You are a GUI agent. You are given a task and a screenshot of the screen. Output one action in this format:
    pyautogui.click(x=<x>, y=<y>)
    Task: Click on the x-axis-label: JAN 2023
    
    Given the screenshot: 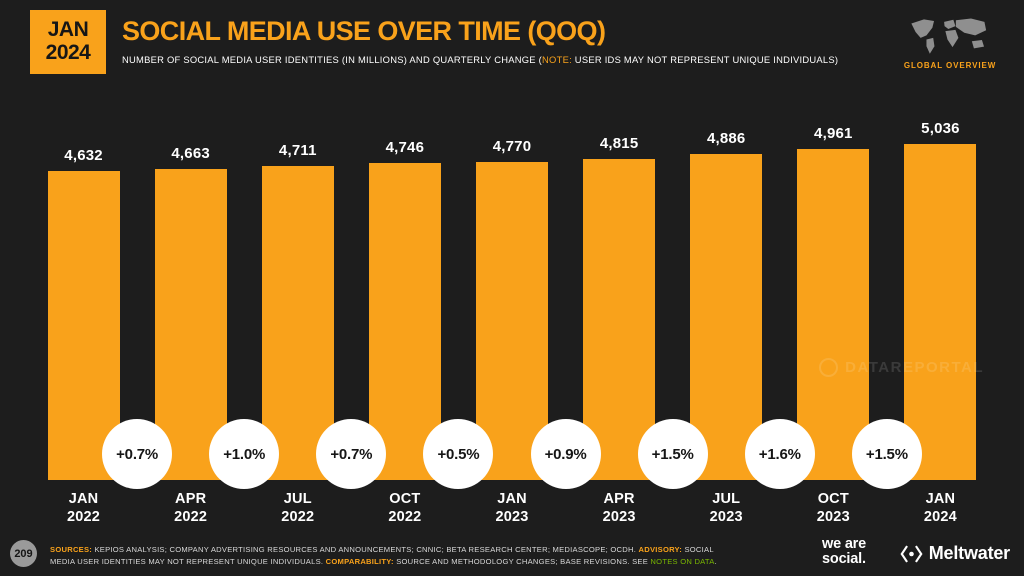 What is the action you would take?
    pyautogui.click(x=512, y=508)
    